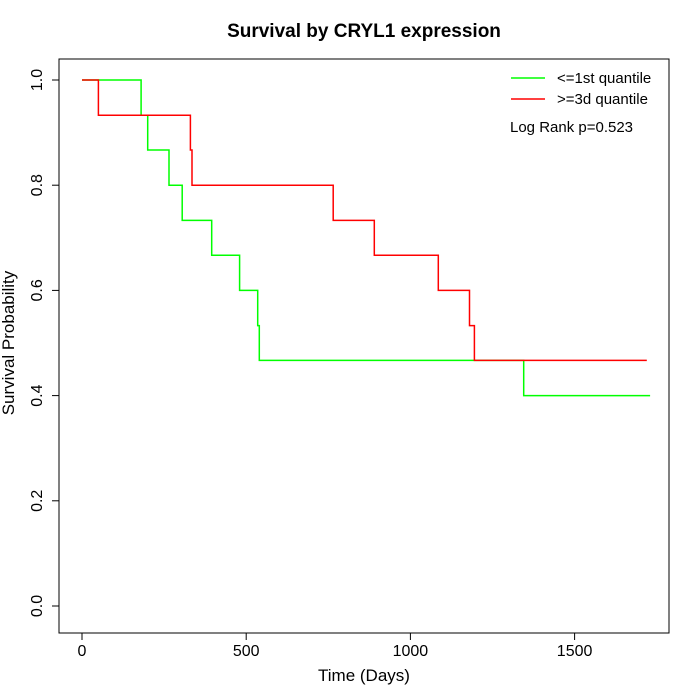 This screenshot has height=700, width=700. I want to click on y-tick-label: 0.4, so click(37, 395).